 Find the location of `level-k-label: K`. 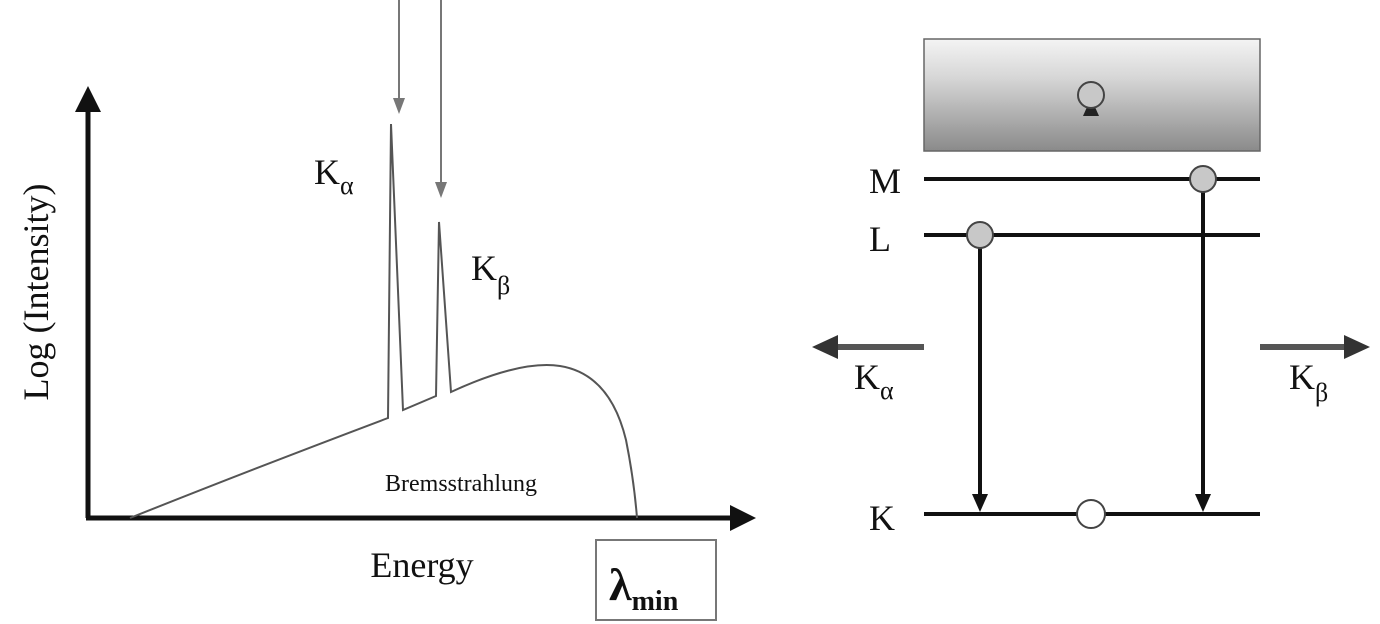

level-k-label: K is located at coordinates (882, 518).